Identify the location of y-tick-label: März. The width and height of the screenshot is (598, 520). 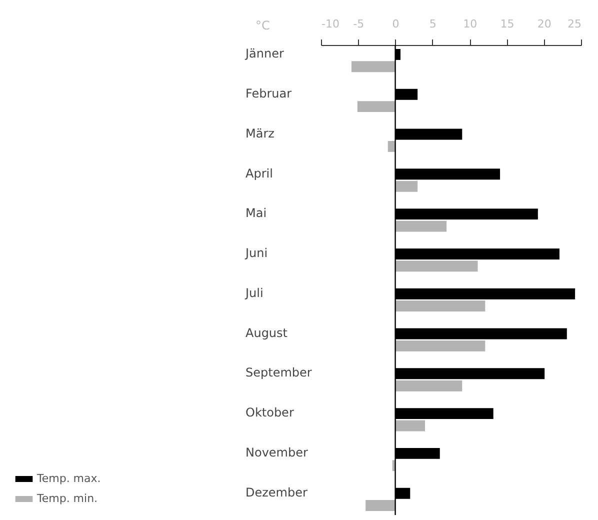
(260, 133).